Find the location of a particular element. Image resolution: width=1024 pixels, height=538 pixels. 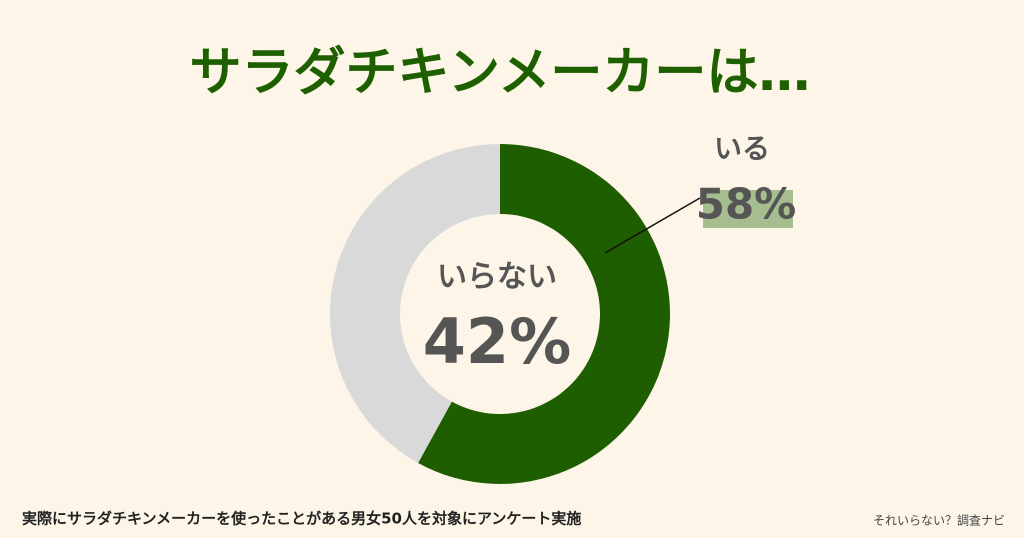

value-label: 42% is located at coordinates (497, 341).